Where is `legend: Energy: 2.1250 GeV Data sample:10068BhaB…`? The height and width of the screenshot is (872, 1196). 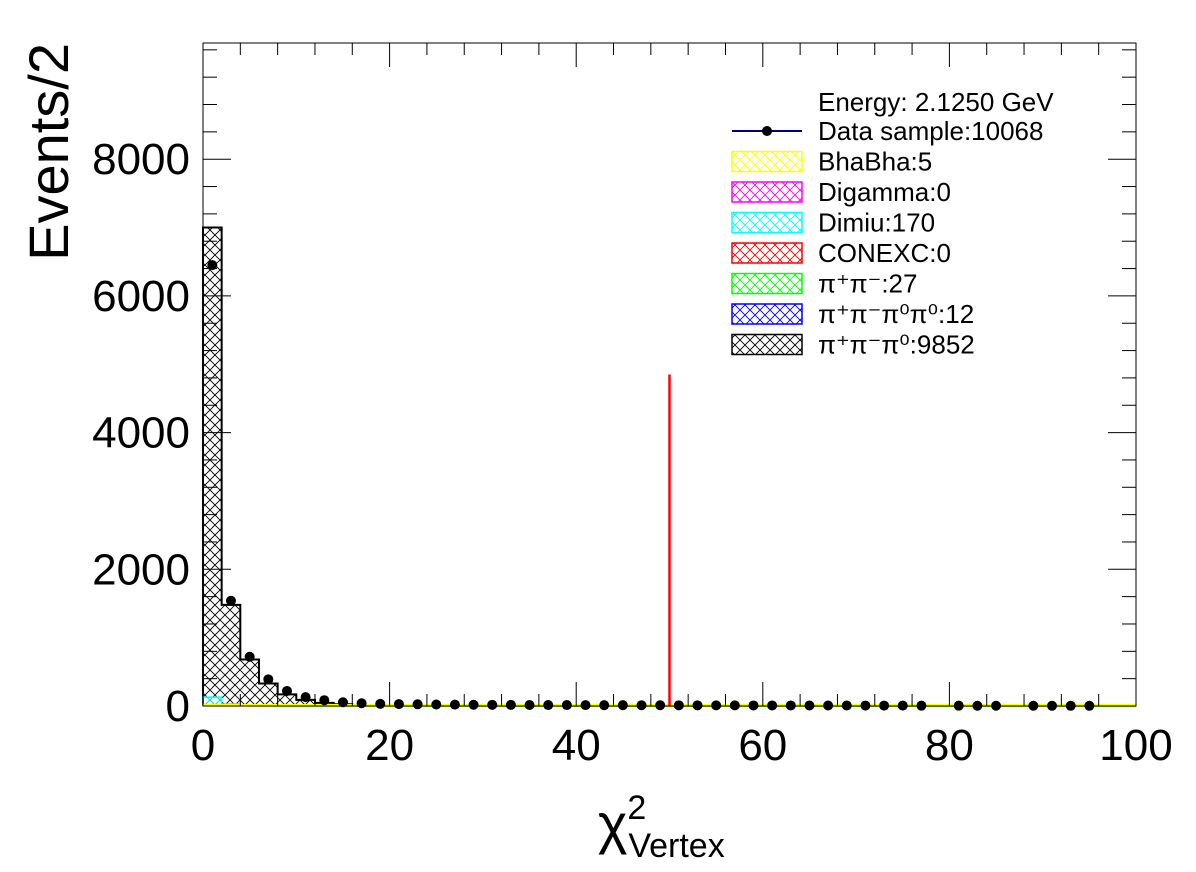
legend: Energy: 2.1250 GeV Data sample:10068BhaB… is located at coordinates (892, 223).